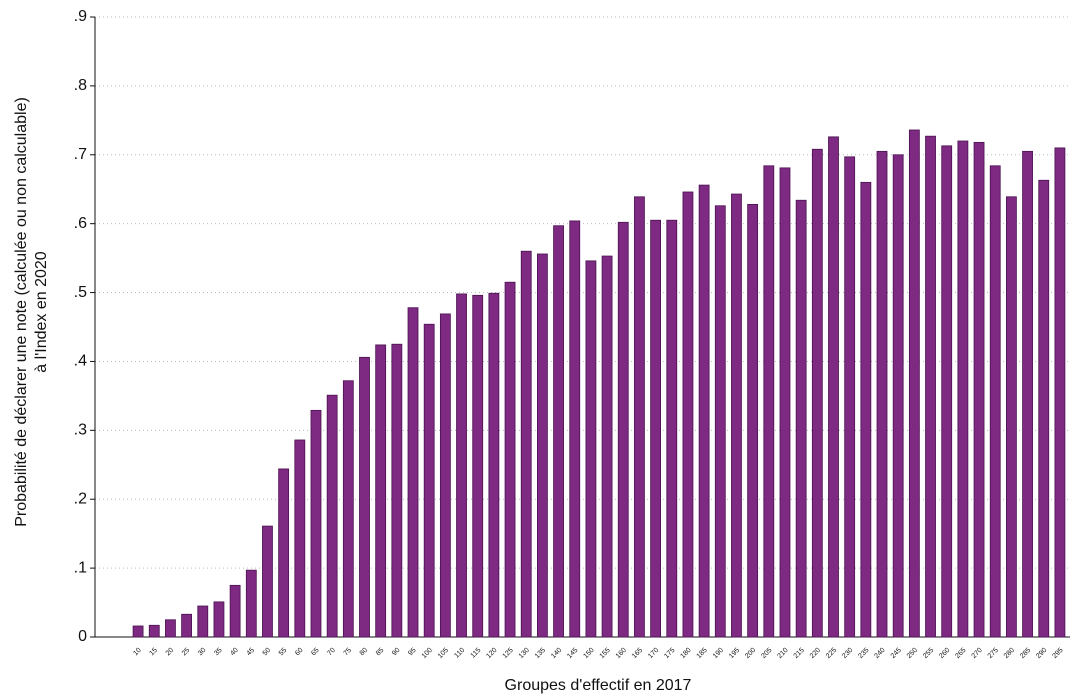 This screenshot has height=696, width=1076. Describe the element at coordinates (364, 652) in the screenshot. I see `x-tick-label: 80` at that location.